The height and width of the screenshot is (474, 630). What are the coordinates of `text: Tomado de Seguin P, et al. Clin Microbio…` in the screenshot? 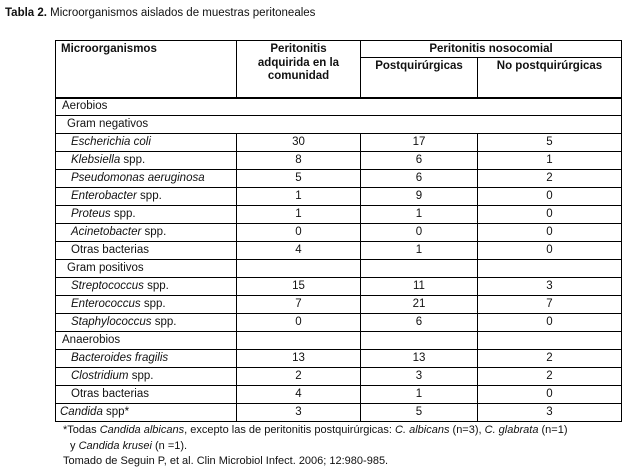 It's located at (226, 461).